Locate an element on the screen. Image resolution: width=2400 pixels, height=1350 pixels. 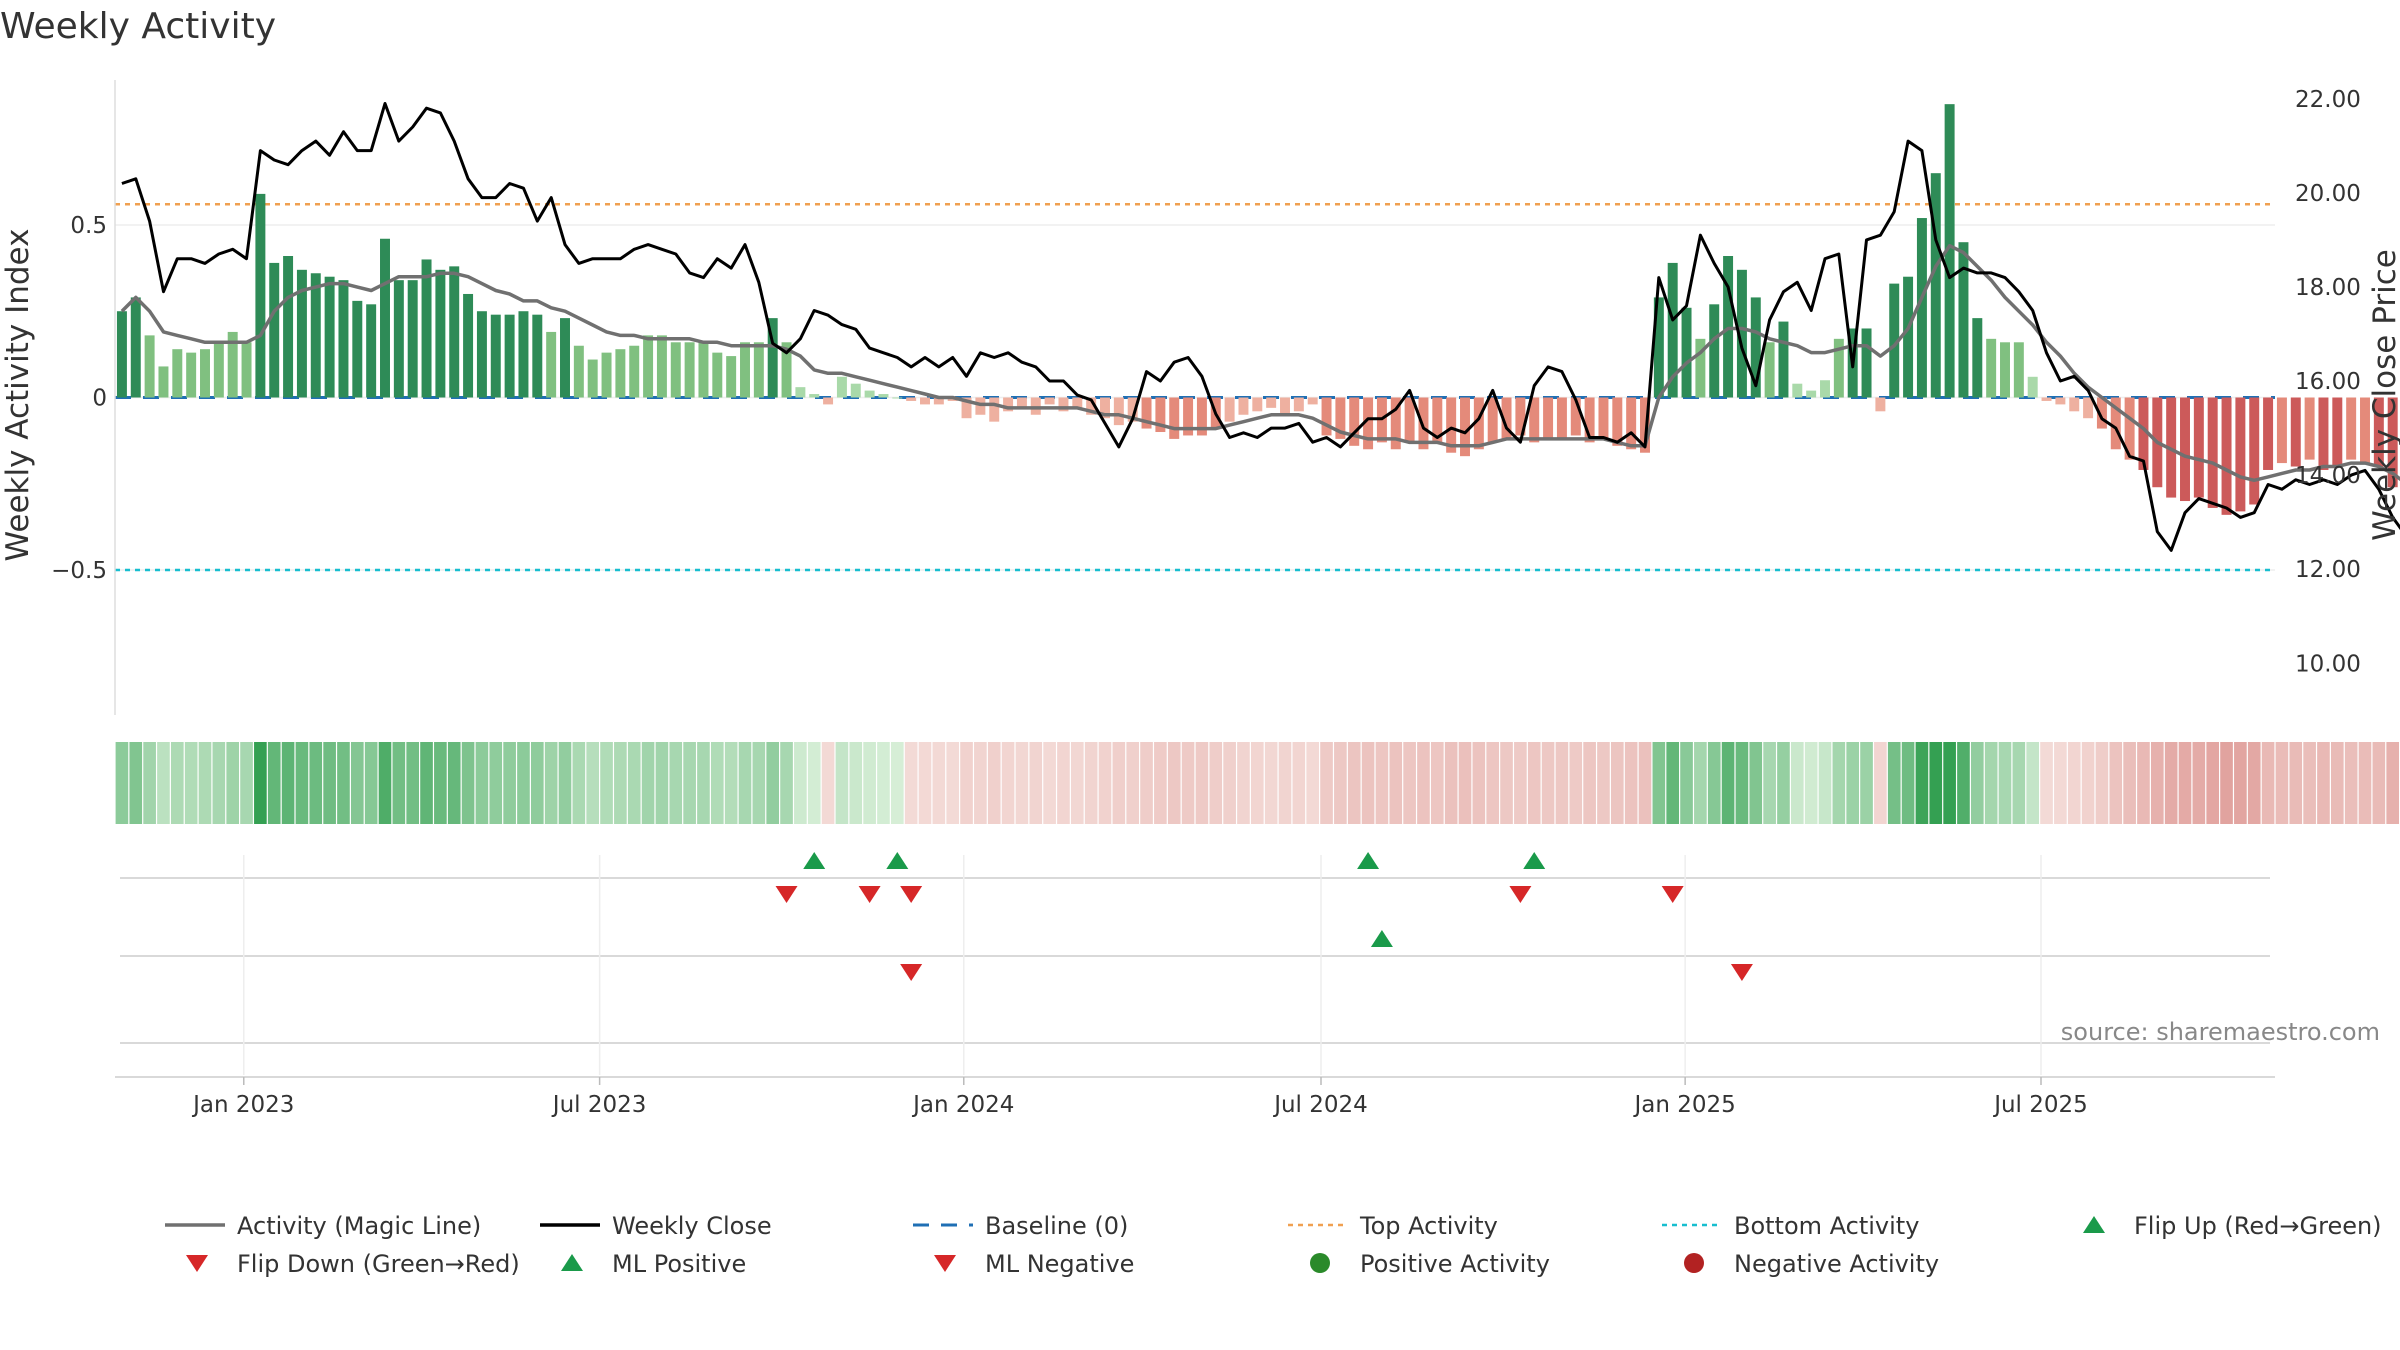
y2-tick-label: 20.00 is located at coordinates (2328, 194).